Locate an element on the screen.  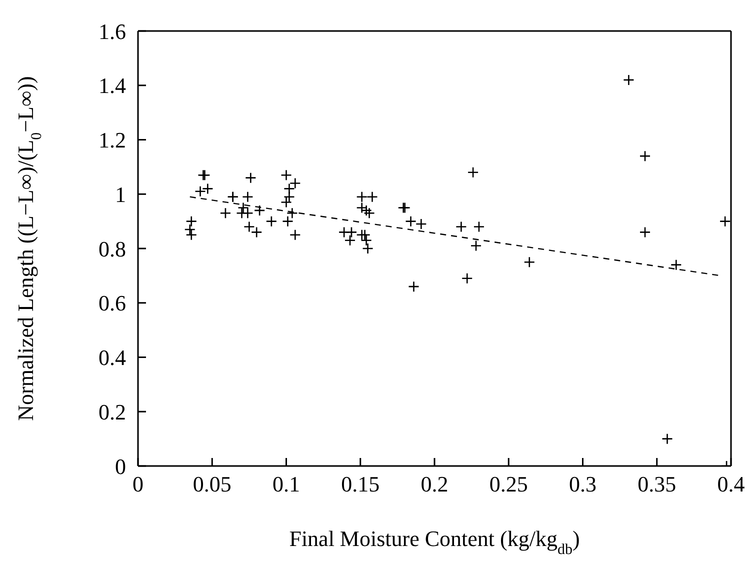
y-tick-label: 0.4 is located at coordinates (112, 357).